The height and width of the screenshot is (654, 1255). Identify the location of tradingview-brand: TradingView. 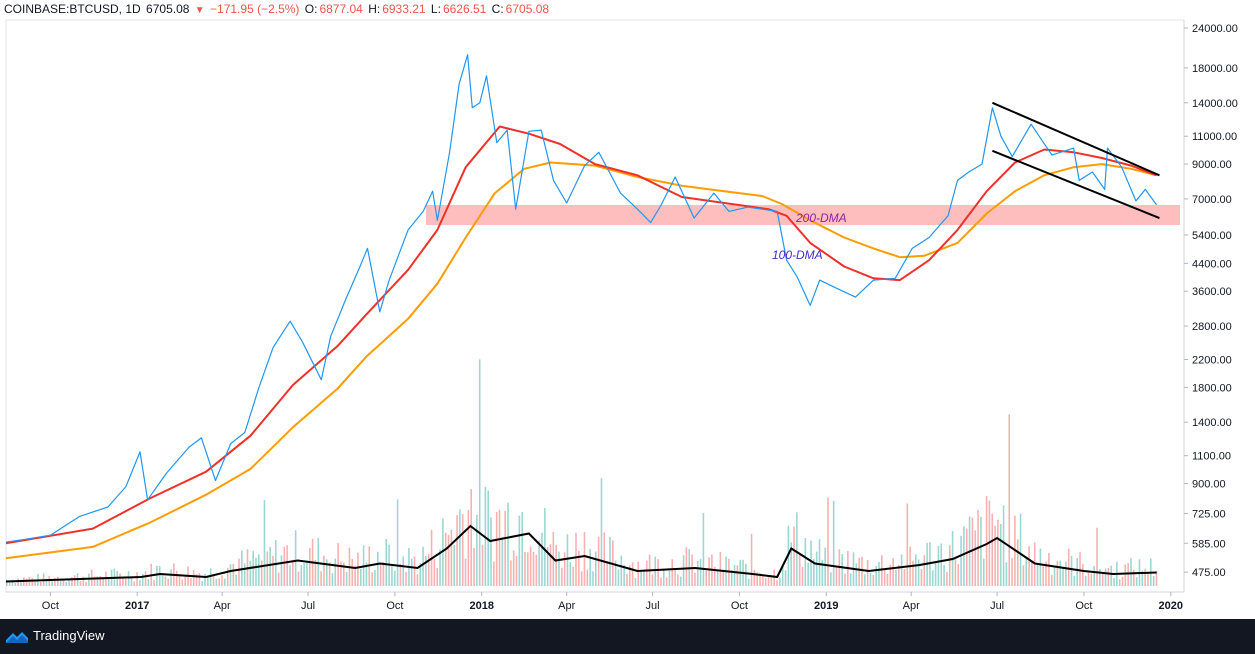
(69, 635).